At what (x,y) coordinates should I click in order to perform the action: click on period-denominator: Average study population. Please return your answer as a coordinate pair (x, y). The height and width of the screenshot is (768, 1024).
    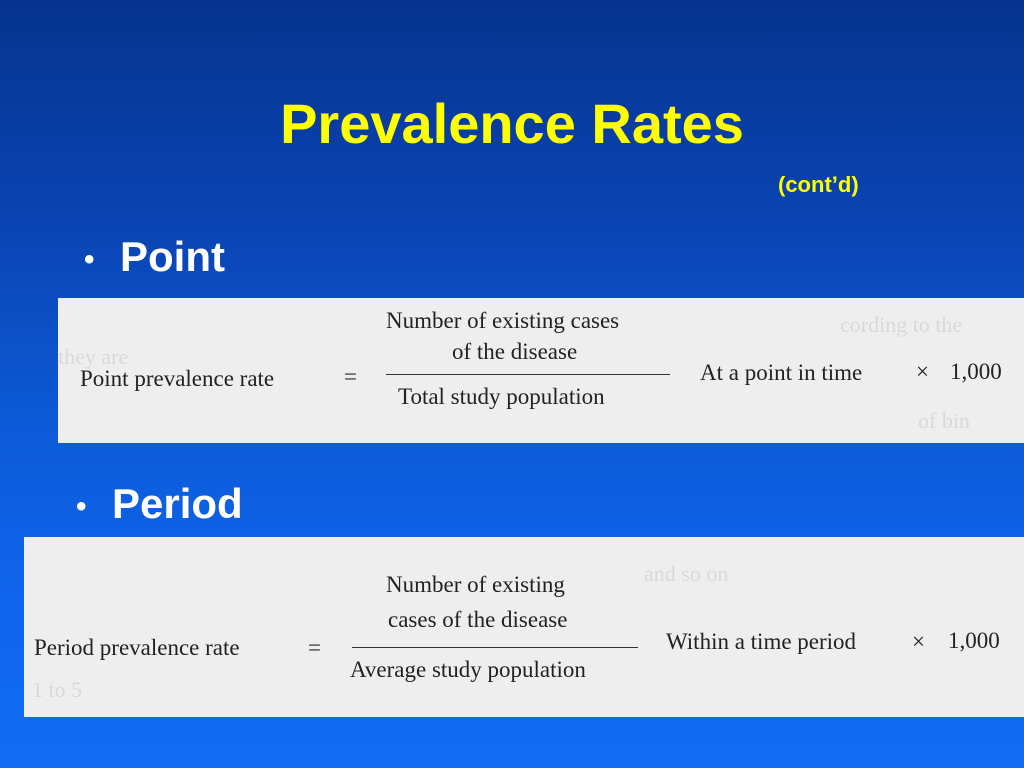
    Looking at the image, I should click on (468, 669).